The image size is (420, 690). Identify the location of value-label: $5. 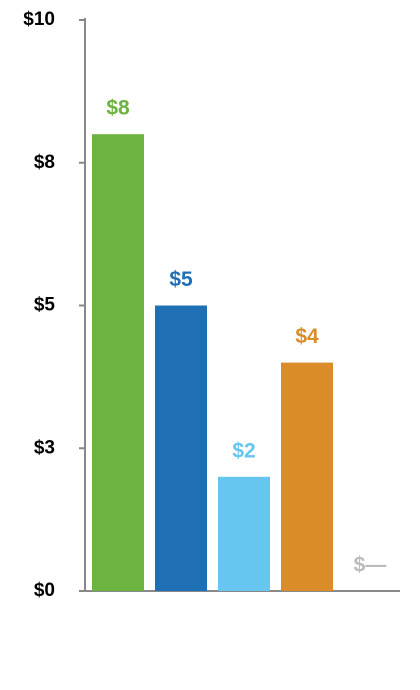
(181, 279).